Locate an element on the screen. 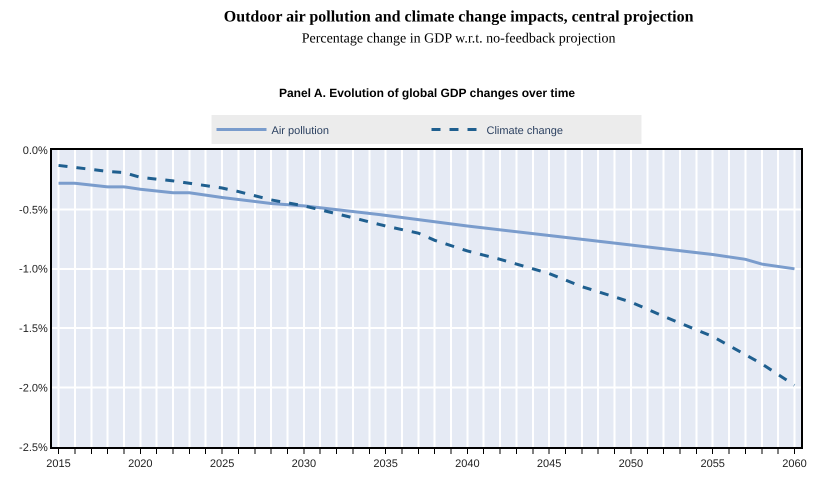 The height and width of the screenshot is (482, 819). y-tick-label: -1.0% is located at coordinates (33, 270).